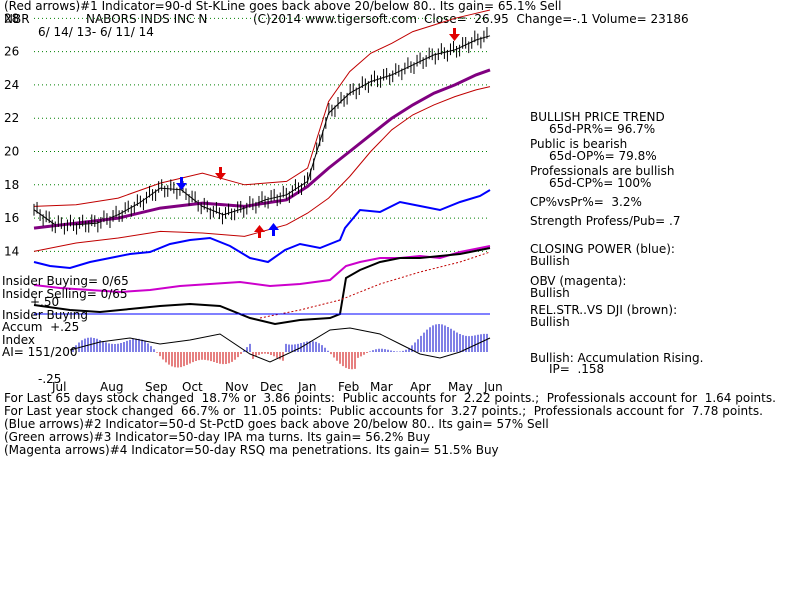 The width and height of the screenshot is (800, 600). I want to click on x-tick-label: Mar, so click(381, 387).